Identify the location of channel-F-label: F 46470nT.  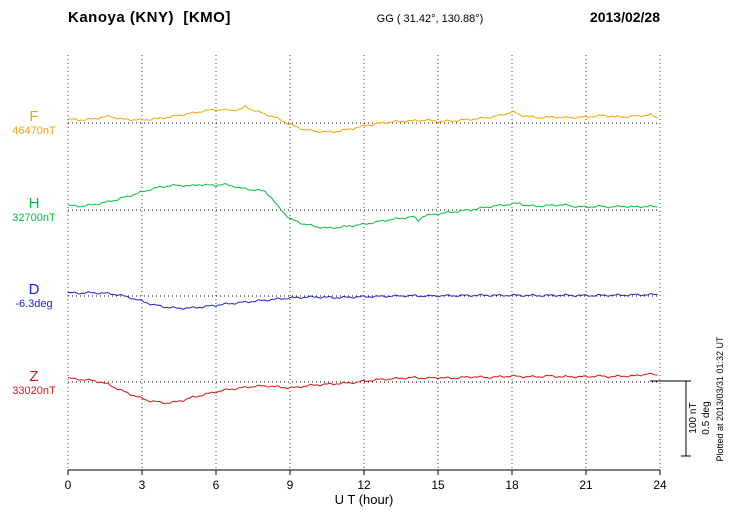
(34, 123).